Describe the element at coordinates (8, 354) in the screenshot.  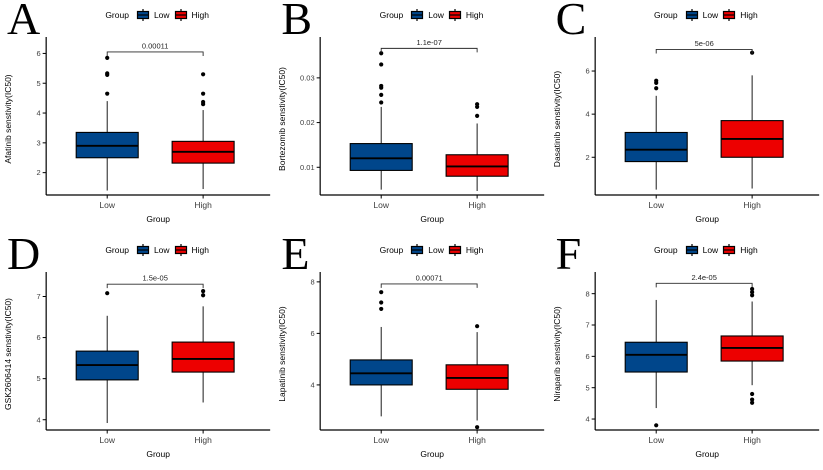
I see `y-axis-label: GSK2606414 senstivity(IC50)` at that location.